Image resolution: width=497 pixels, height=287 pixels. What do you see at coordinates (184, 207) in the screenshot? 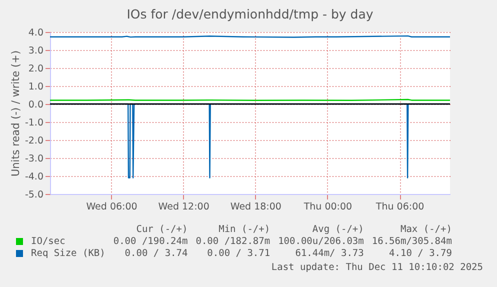
I see `x-tick-label: Wed 12:00` at bounding box center [184, 207].